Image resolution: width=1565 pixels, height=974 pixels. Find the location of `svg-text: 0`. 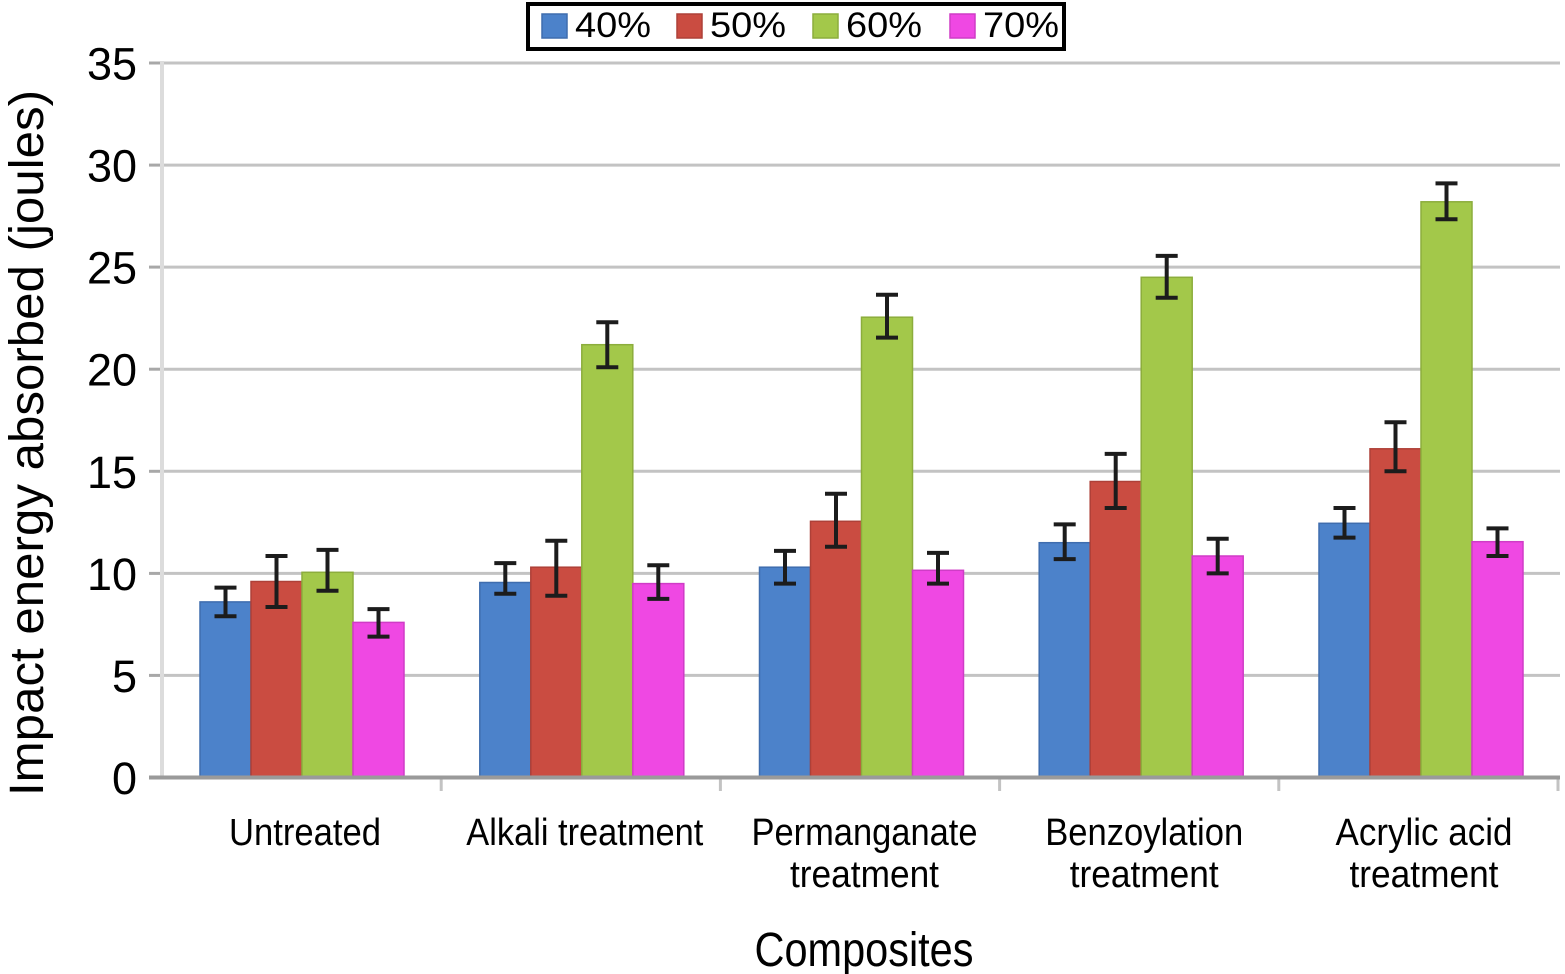

svg-text: 0 is located at coordinates (124, 778).